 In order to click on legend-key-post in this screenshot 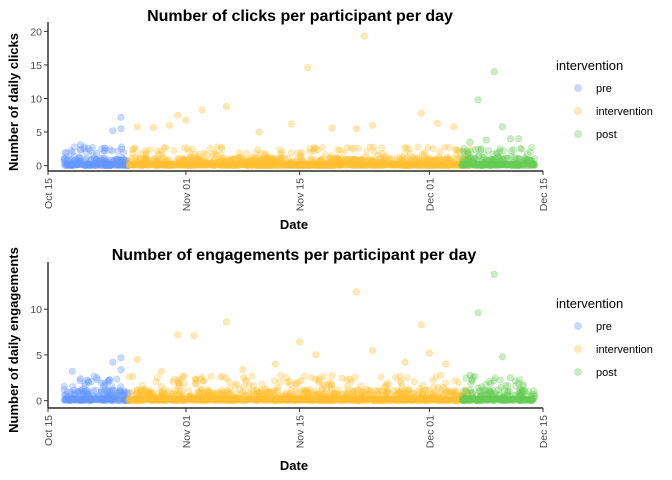, I will do `click(578, 372)`.